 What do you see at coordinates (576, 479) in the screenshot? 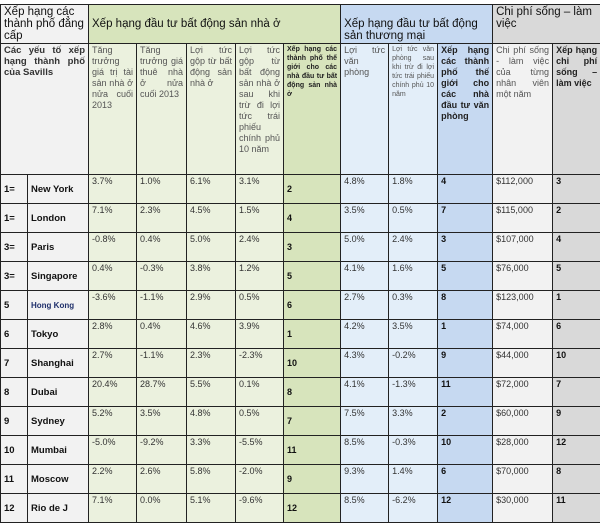
I see `cell-living-cost-rank: 8` at bounding box center [576, 479].